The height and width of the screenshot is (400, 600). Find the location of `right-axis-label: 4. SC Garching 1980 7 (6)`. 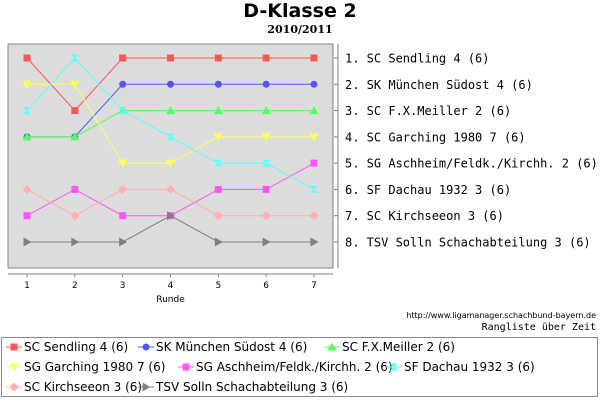

right-axis-label: 4. SC Garching 1980 7 (6) is located at coordinates (435, 137).